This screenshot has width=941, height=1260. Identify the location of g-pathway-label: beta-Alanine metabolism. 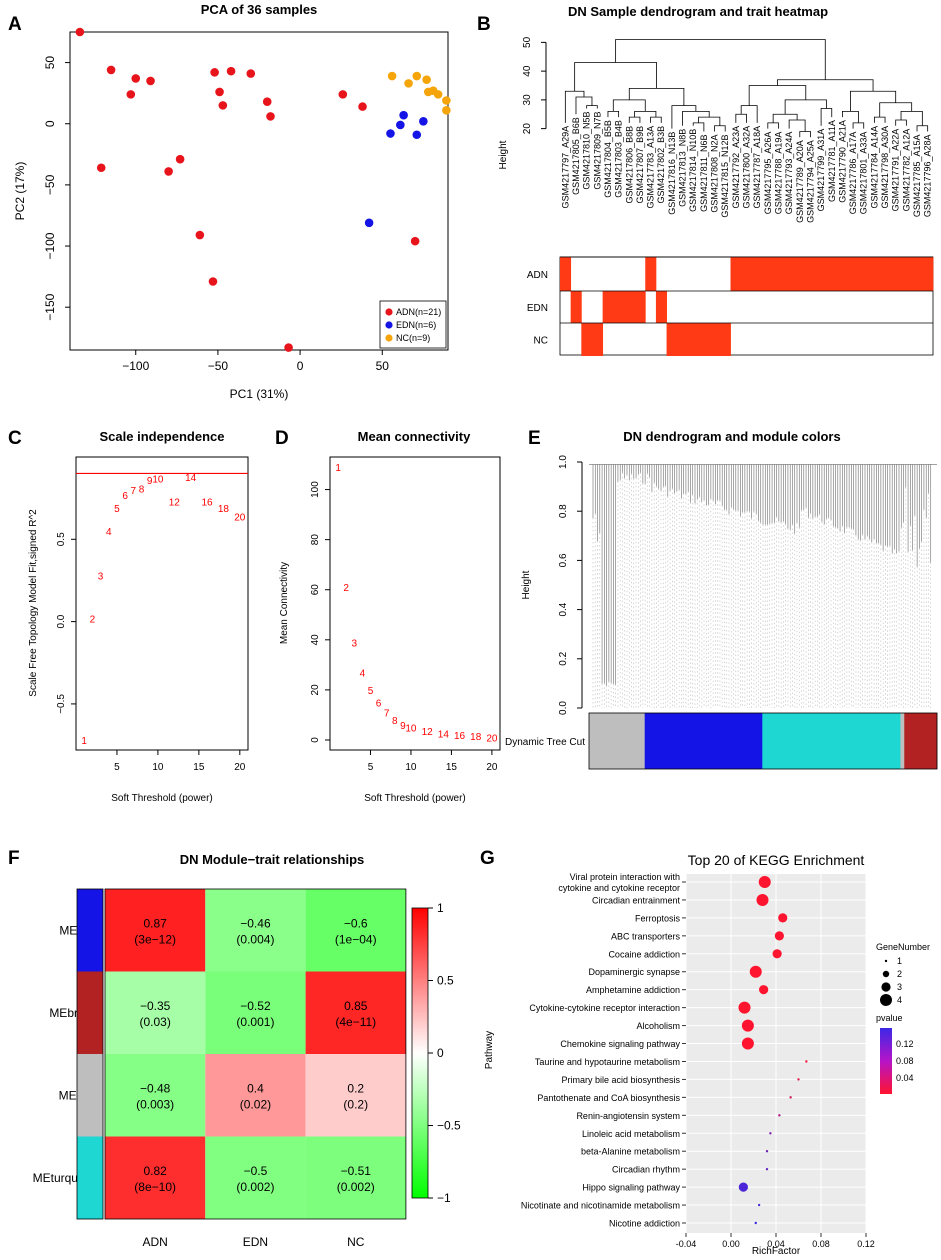
(630, 1152).